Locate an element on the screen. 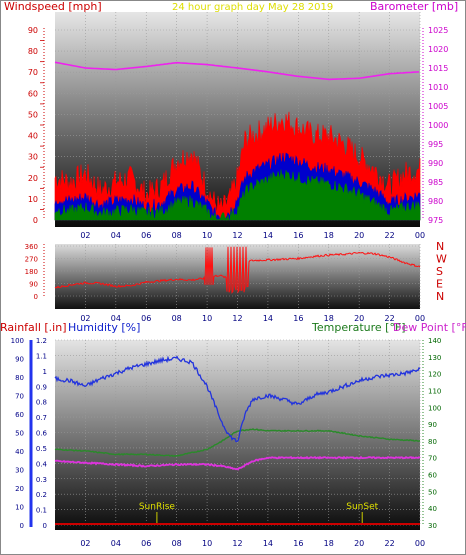 The width and height of the screenshot is (466, 555). direction-x-tick-label: 04 is located at coordinates (116, 318).